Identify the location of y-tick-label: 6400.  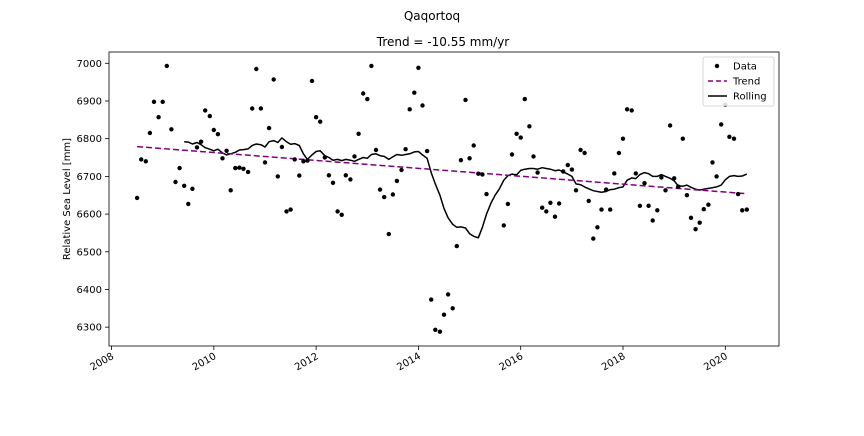
(89, 290).